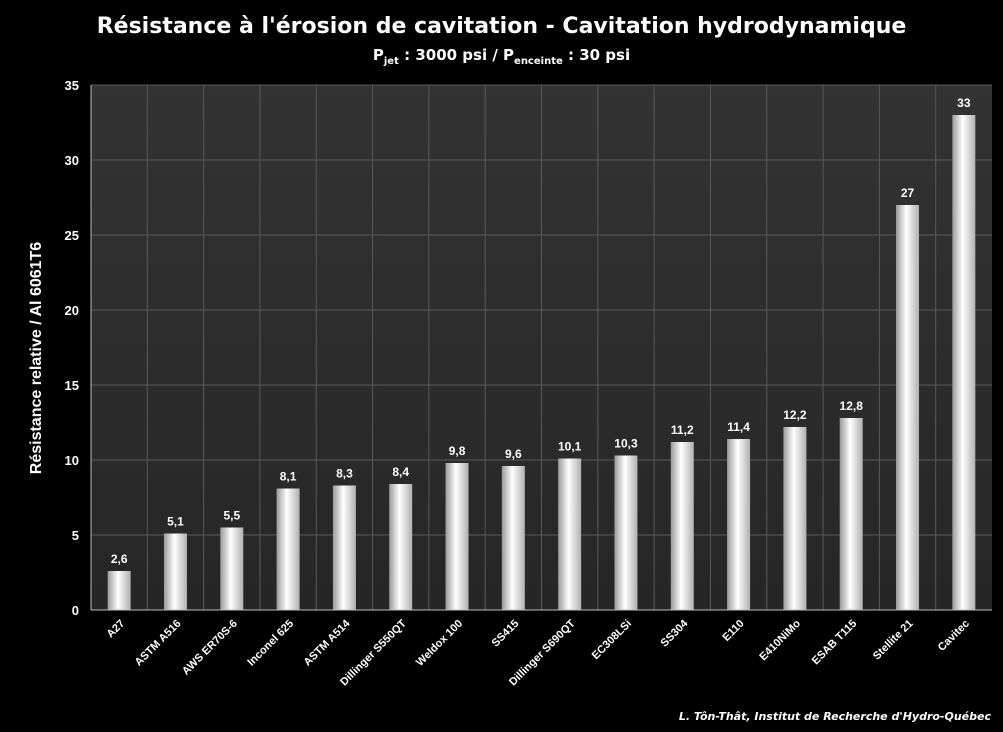 The image size is (1003, 732). I want to click on y-tick-label: 30, so click(72, 160).